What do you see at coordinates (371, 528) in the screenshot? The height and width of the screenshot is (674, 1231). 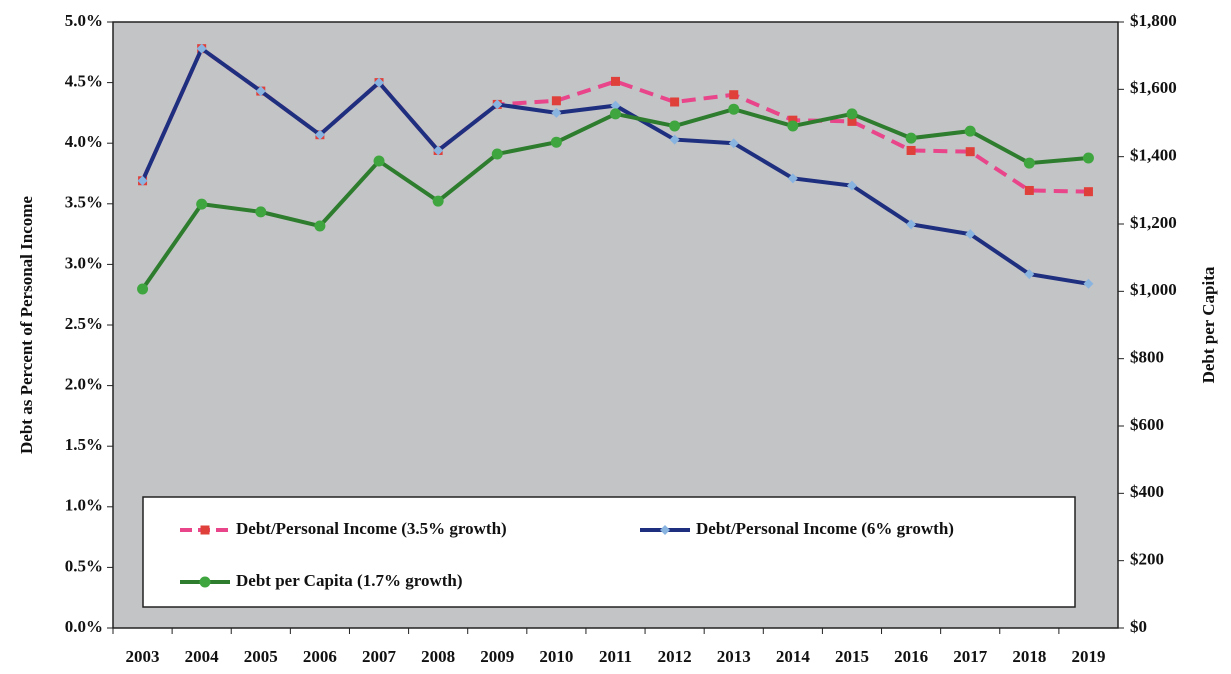 I see `legend-label: Debt/Personal Income (3.5% growth)` at bounding box center [371, 528].